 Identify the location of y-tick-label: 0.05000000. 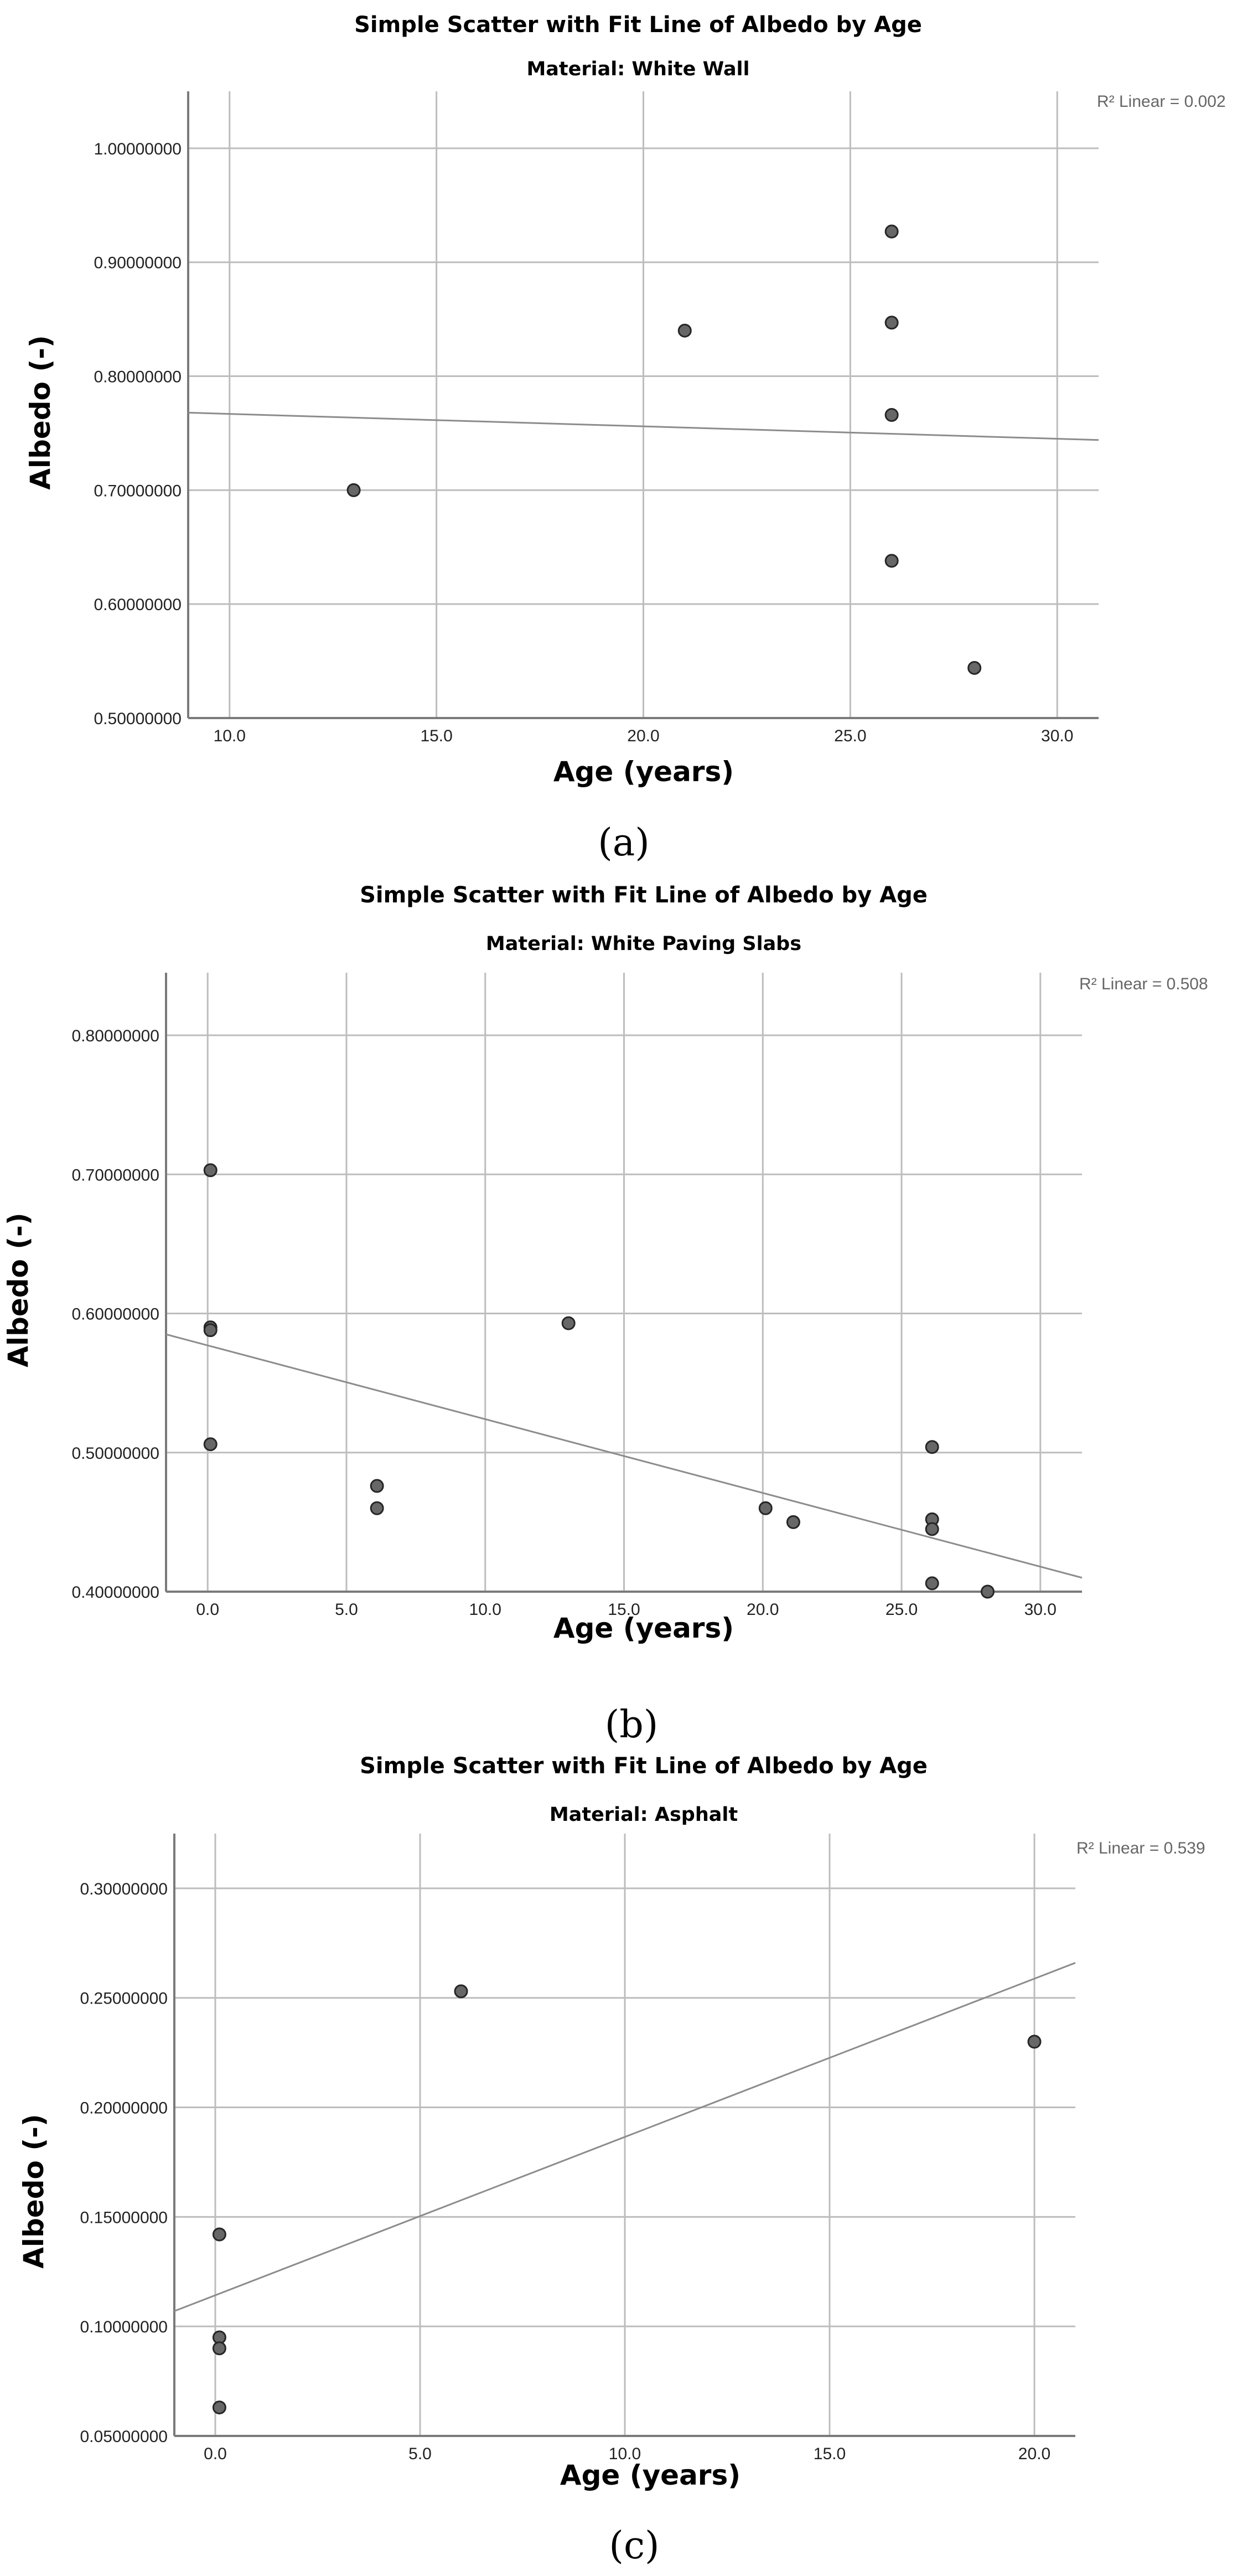
(124, 2437).